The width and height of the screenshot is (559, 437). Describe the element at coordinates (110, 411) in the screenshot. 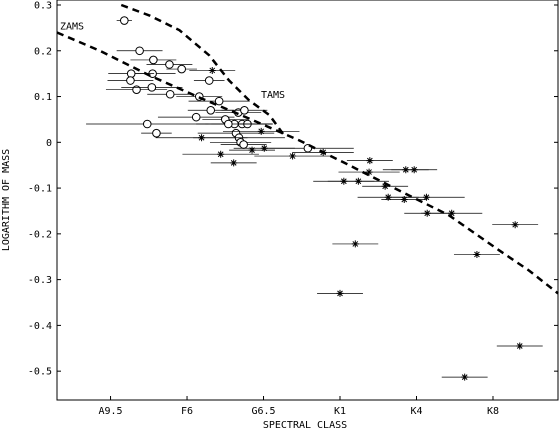

I see `x-tick-label: A9.5` at that location.